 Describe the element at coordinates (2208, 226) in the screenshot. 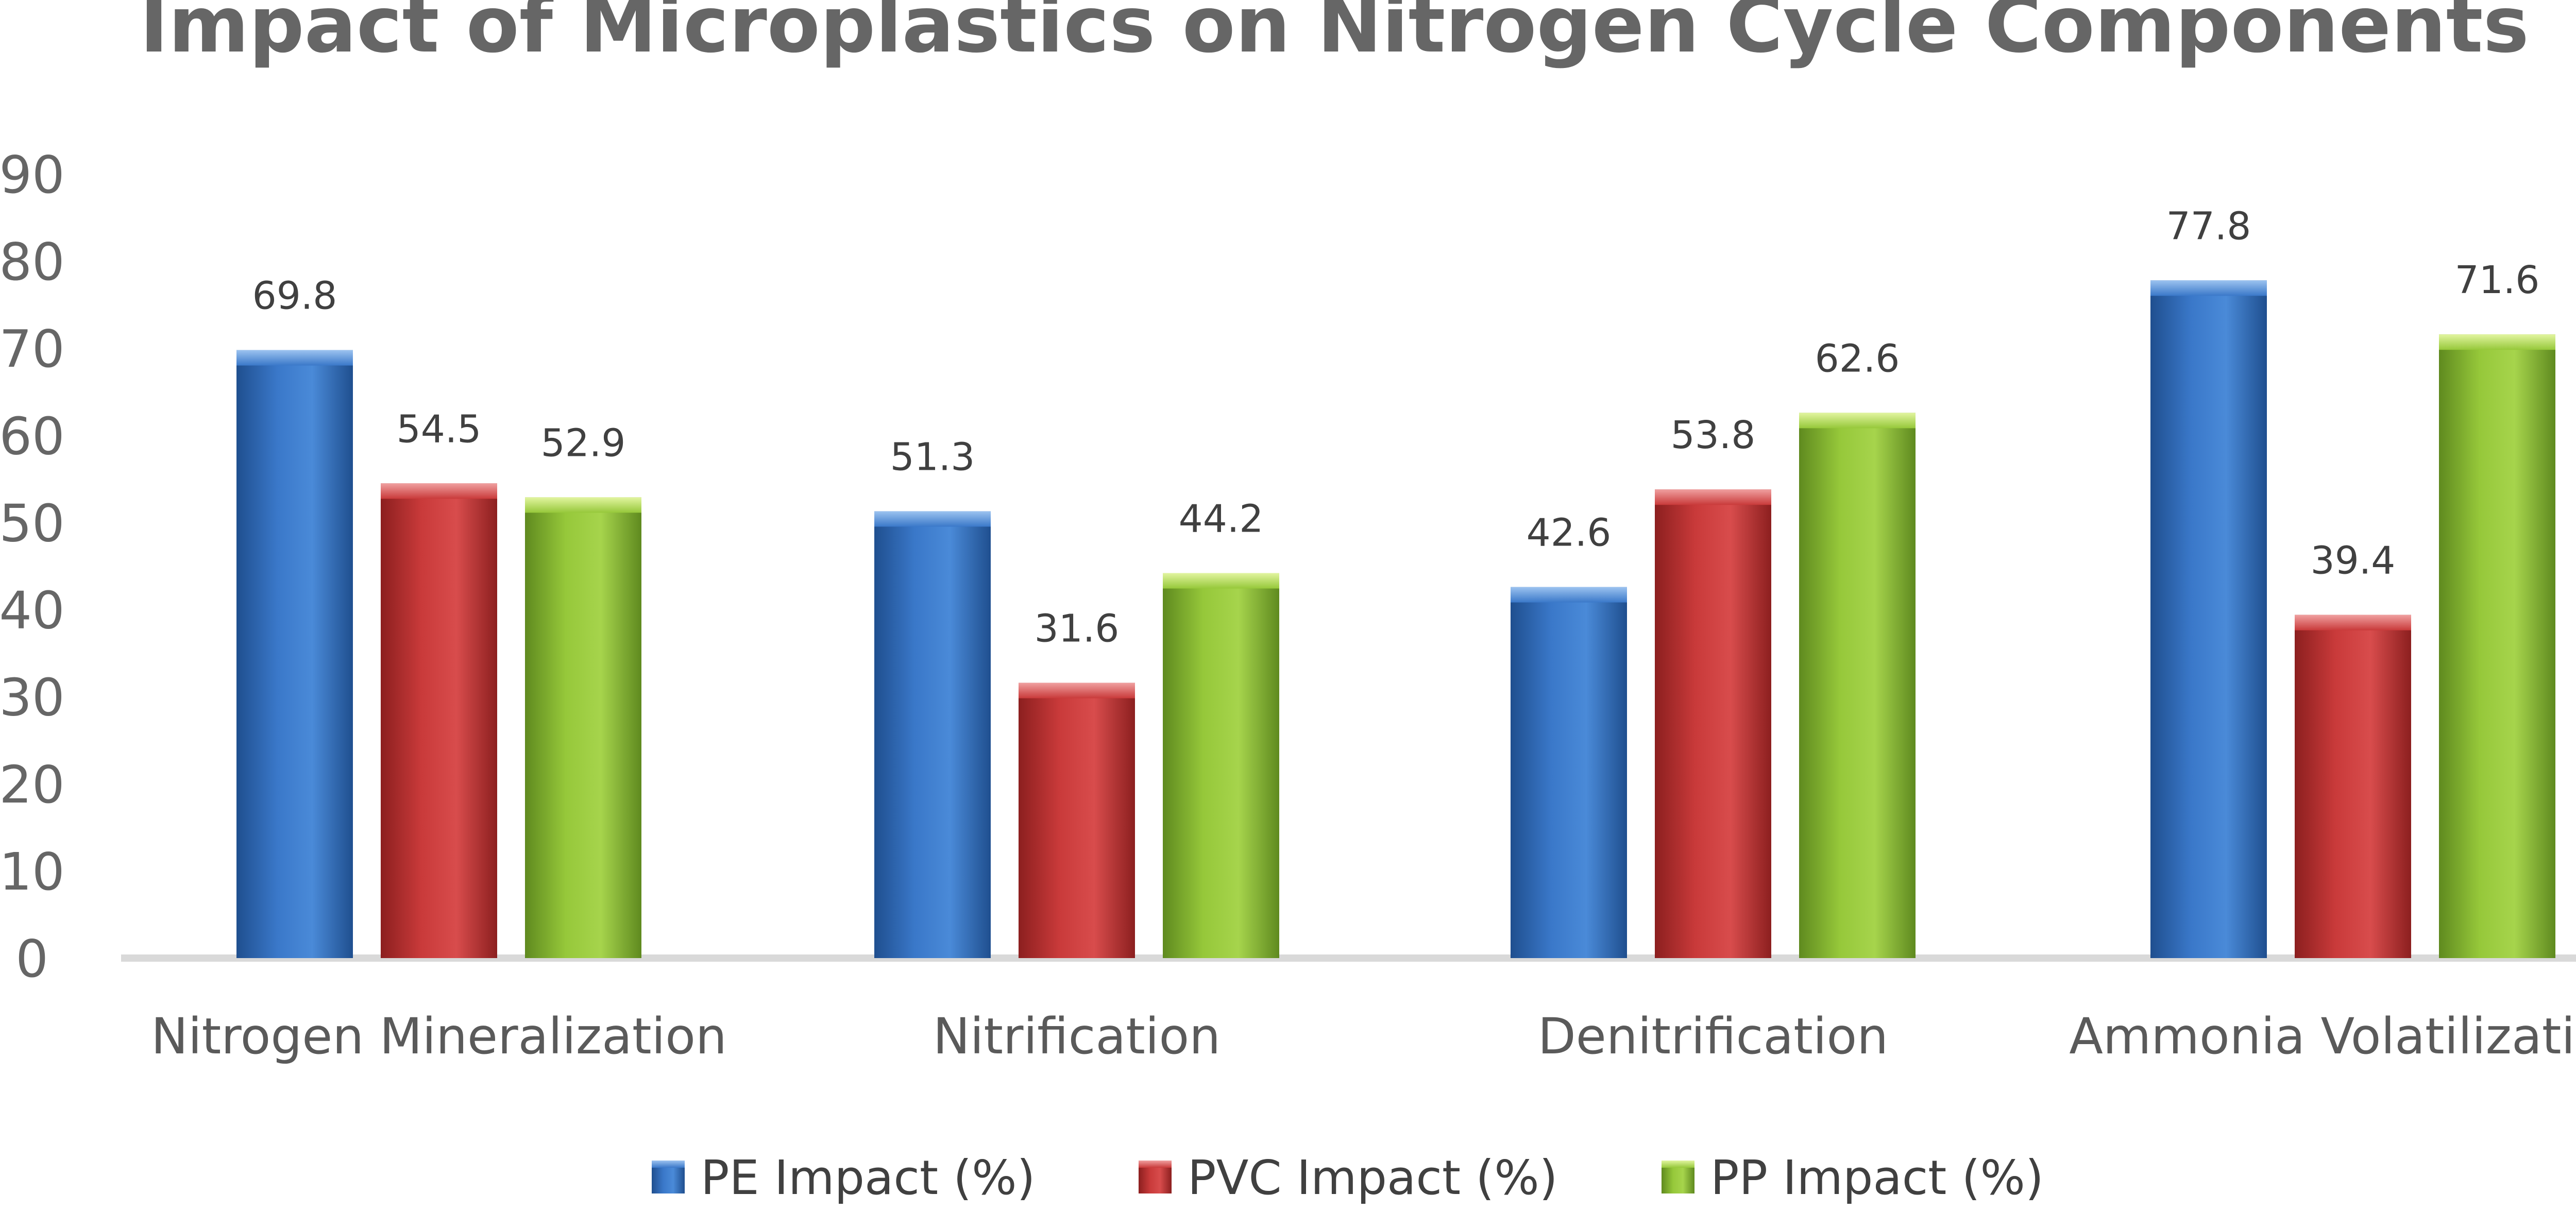

I see `data-label: 77.8` at that location.